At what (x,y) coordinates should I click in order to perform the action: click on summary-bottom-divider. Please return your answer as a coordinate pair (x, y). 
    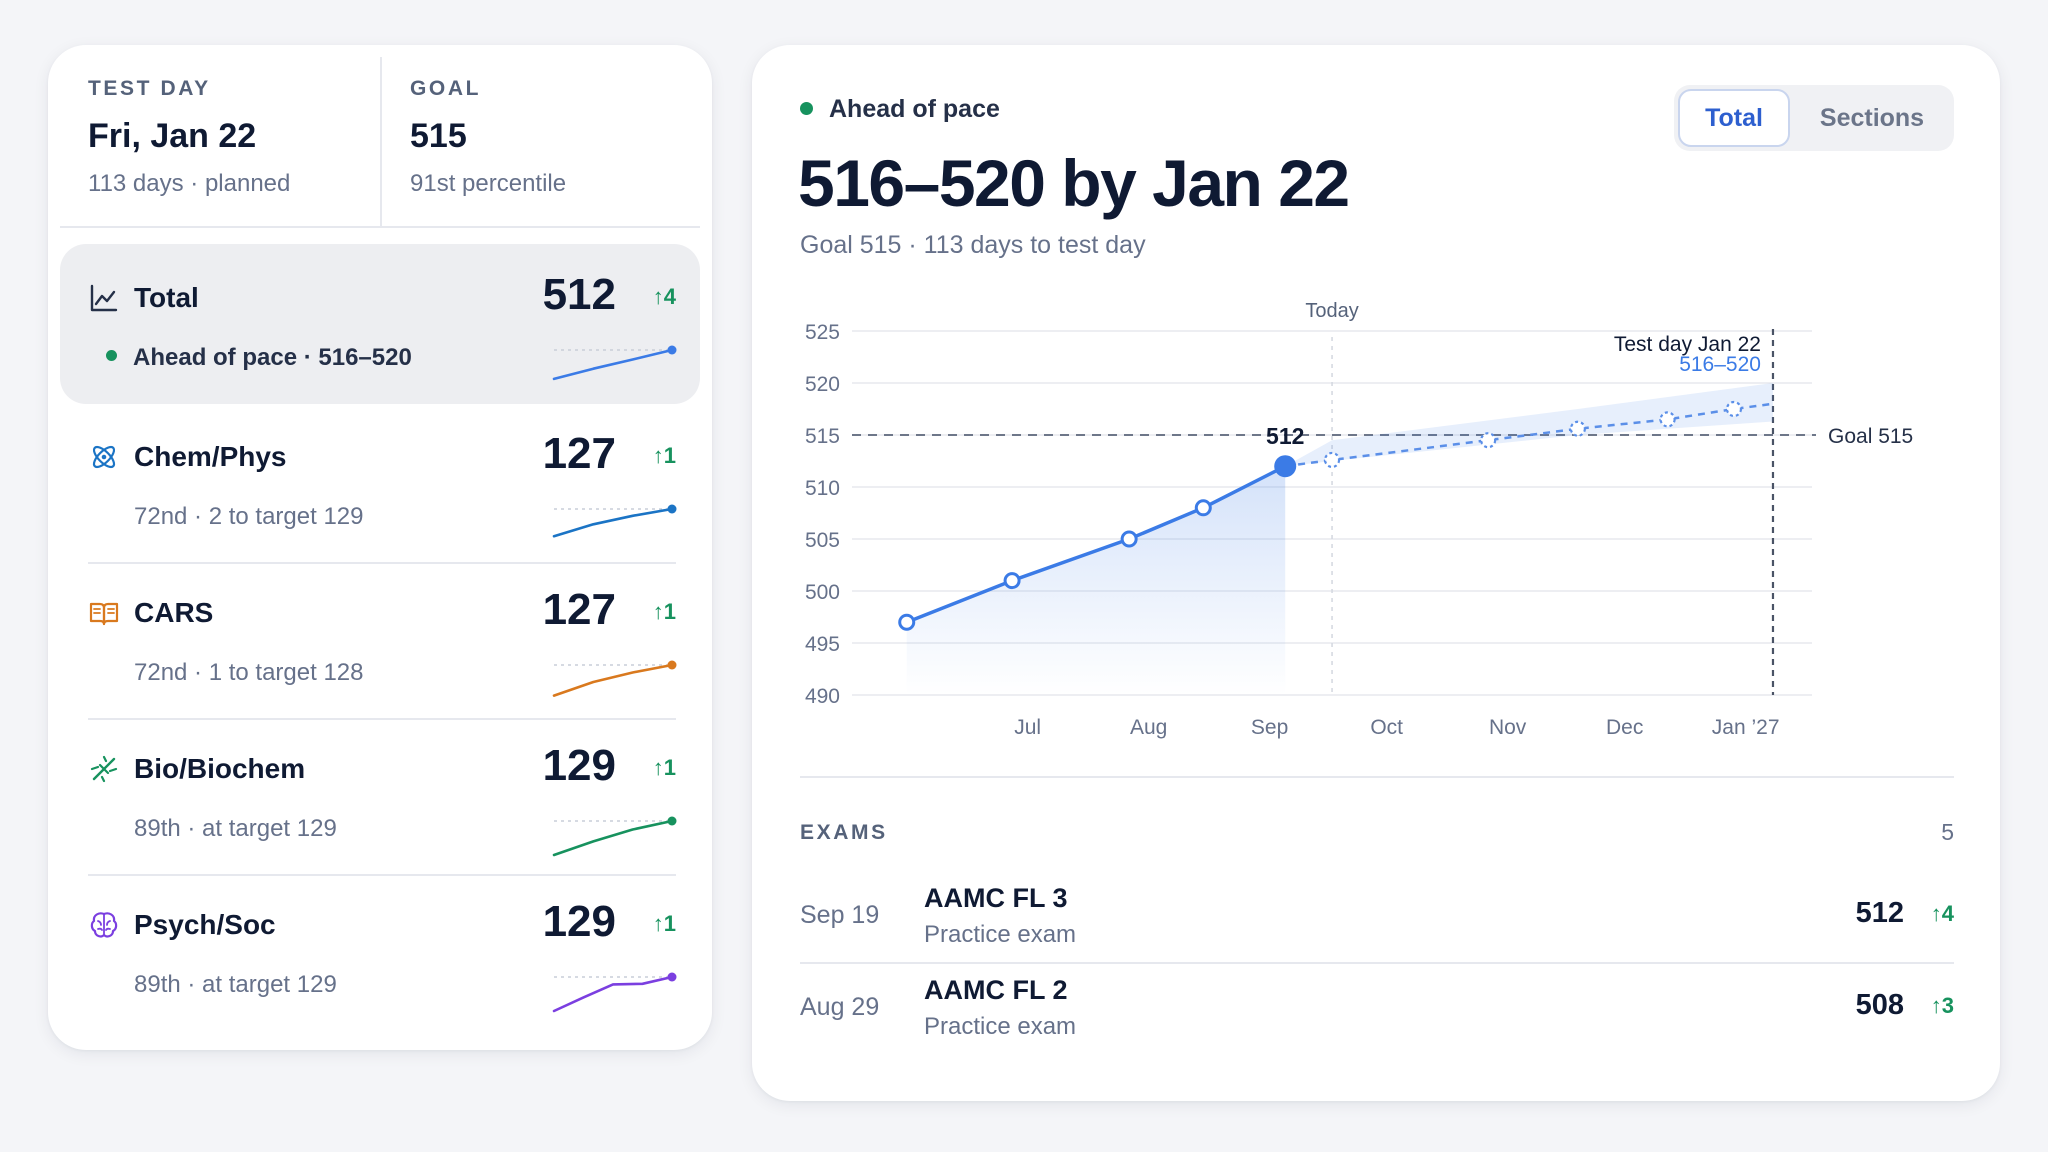
    Looking at the image, I should click on (380, 227).